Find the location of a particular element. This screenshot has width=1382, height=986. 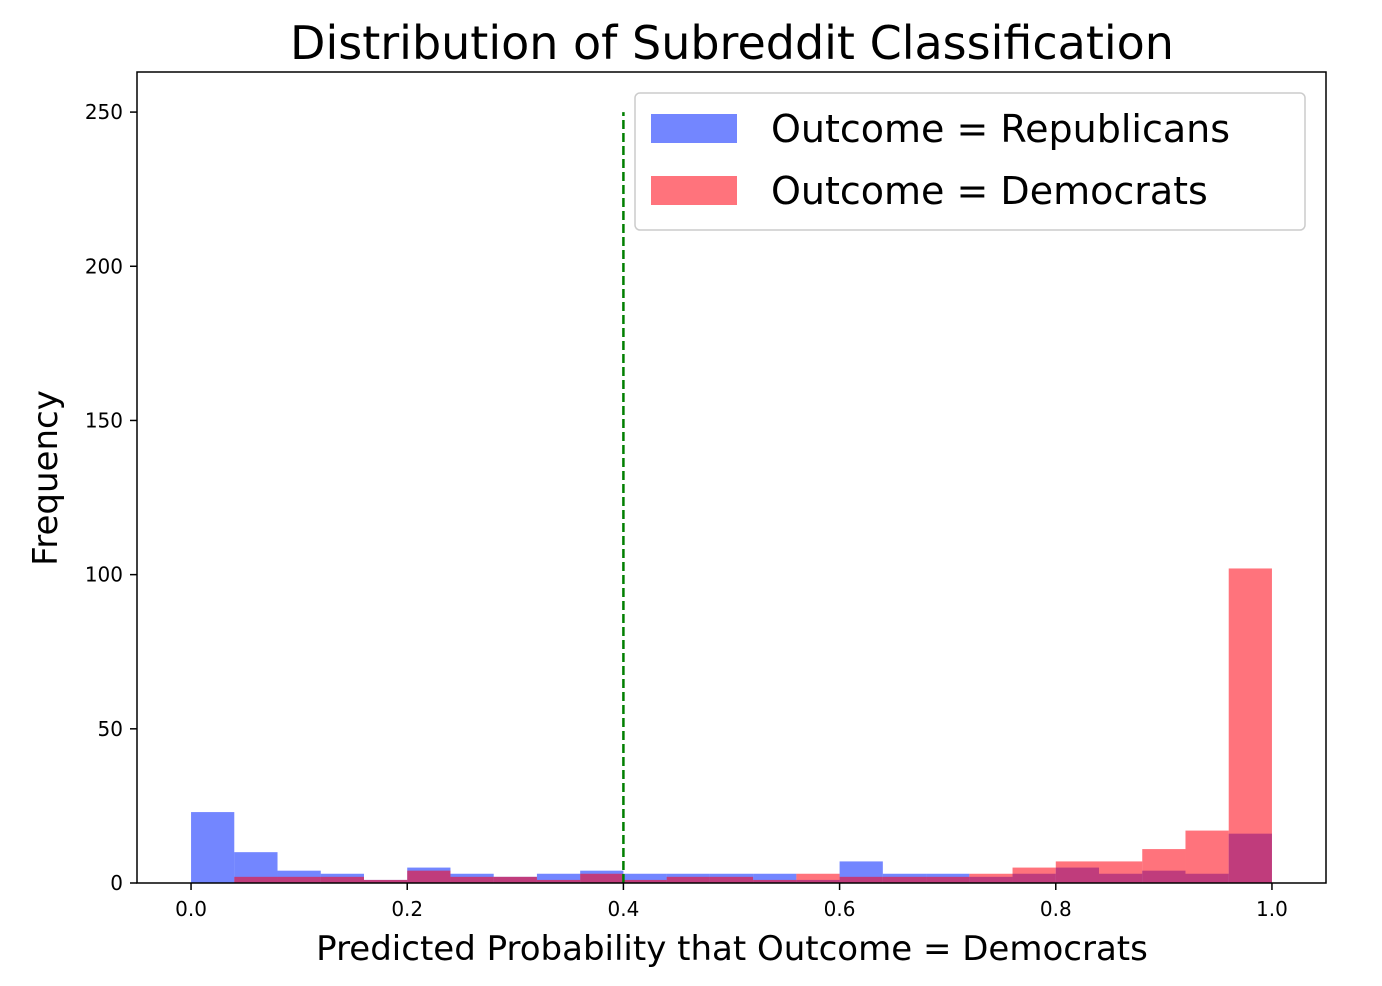

y-tick-label-2: 100 is located at coordinates (104, 575).